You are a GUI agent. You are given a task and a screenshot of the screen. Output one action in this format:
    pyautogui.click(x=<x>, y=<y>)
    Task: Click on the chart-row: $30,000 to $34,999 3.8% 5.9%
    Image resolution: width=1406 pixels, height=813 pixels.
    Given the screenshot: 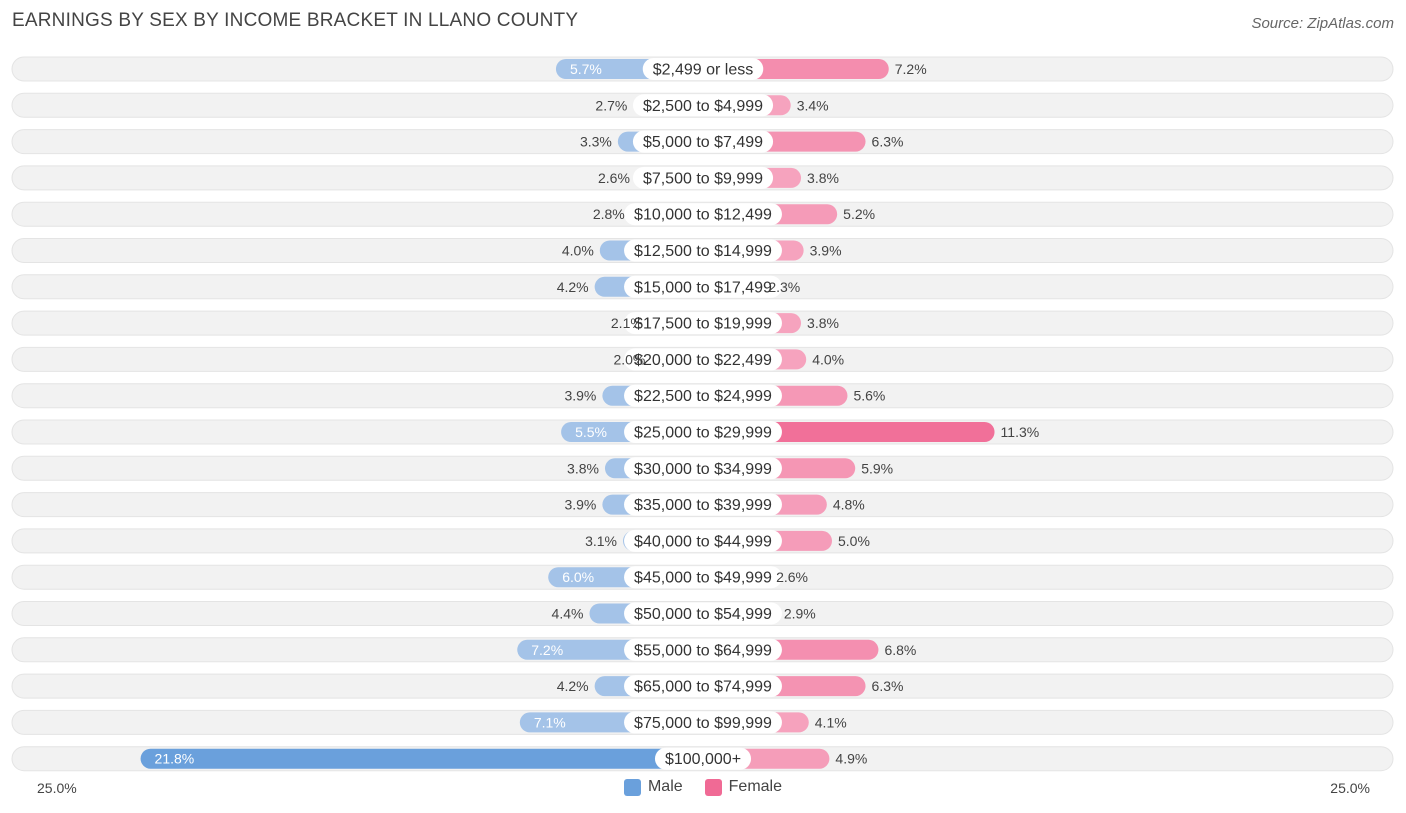 What is the action you would take?
    pyautogui.click(x=702, y=468)
    